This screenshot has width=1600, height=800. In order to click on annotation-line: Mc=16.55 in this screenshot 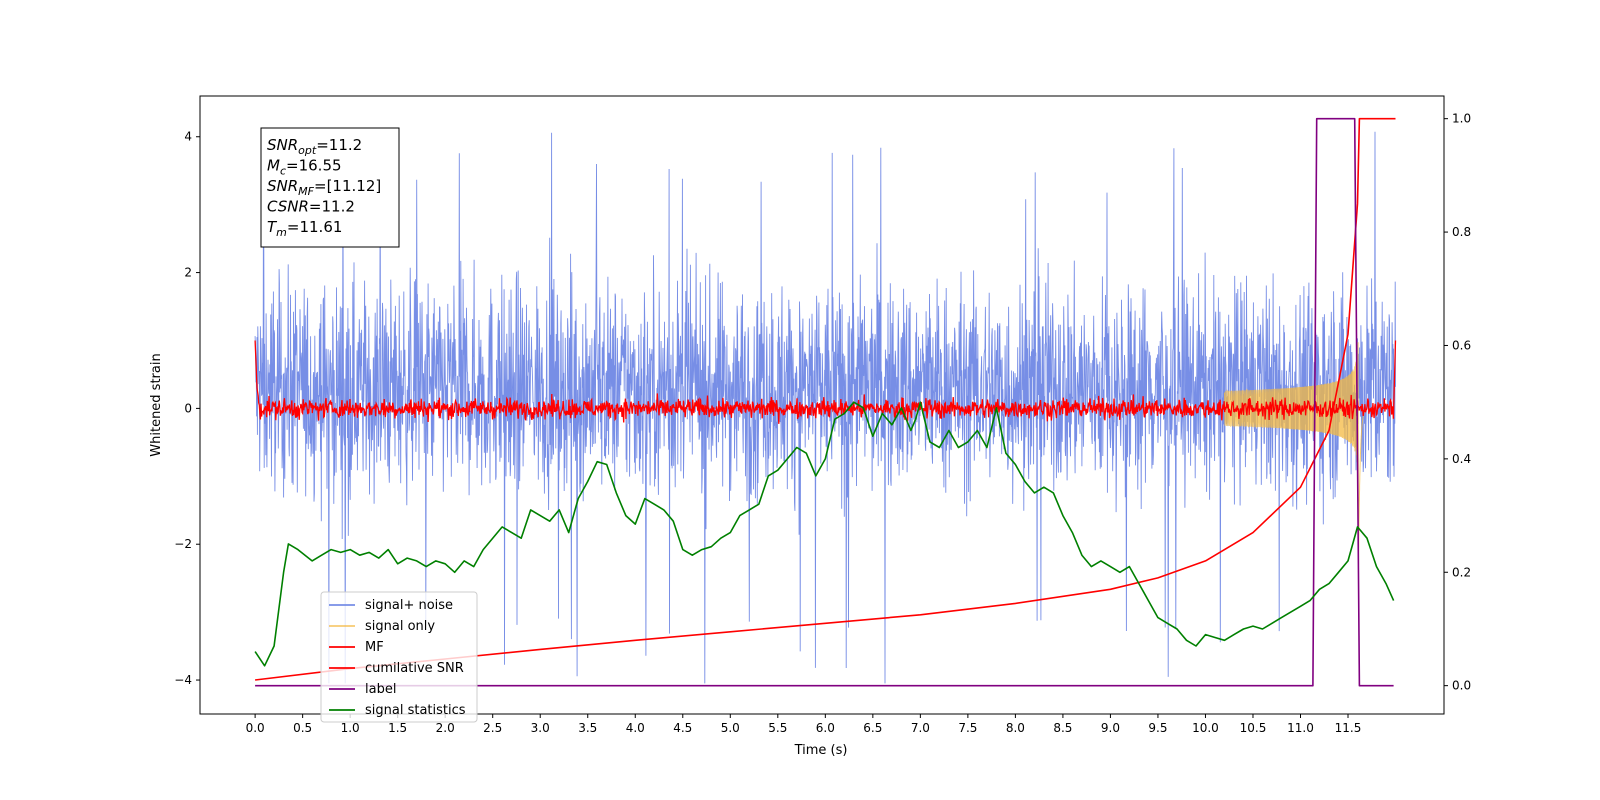, I will do `click(304, 167)`.